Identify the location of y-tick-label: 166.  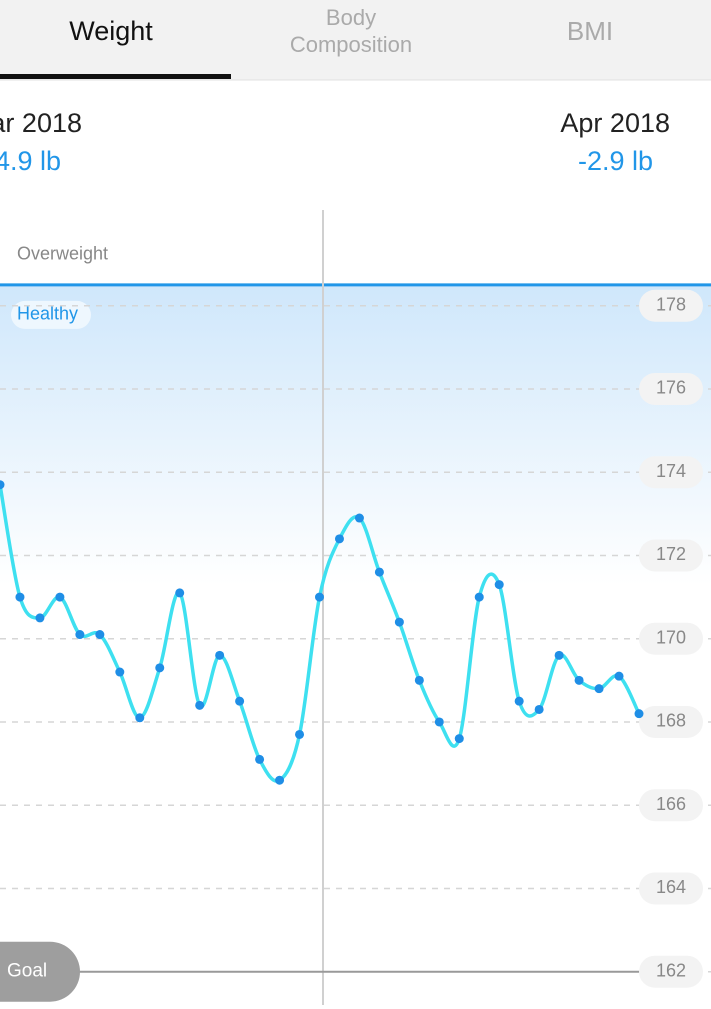
(671, 804).